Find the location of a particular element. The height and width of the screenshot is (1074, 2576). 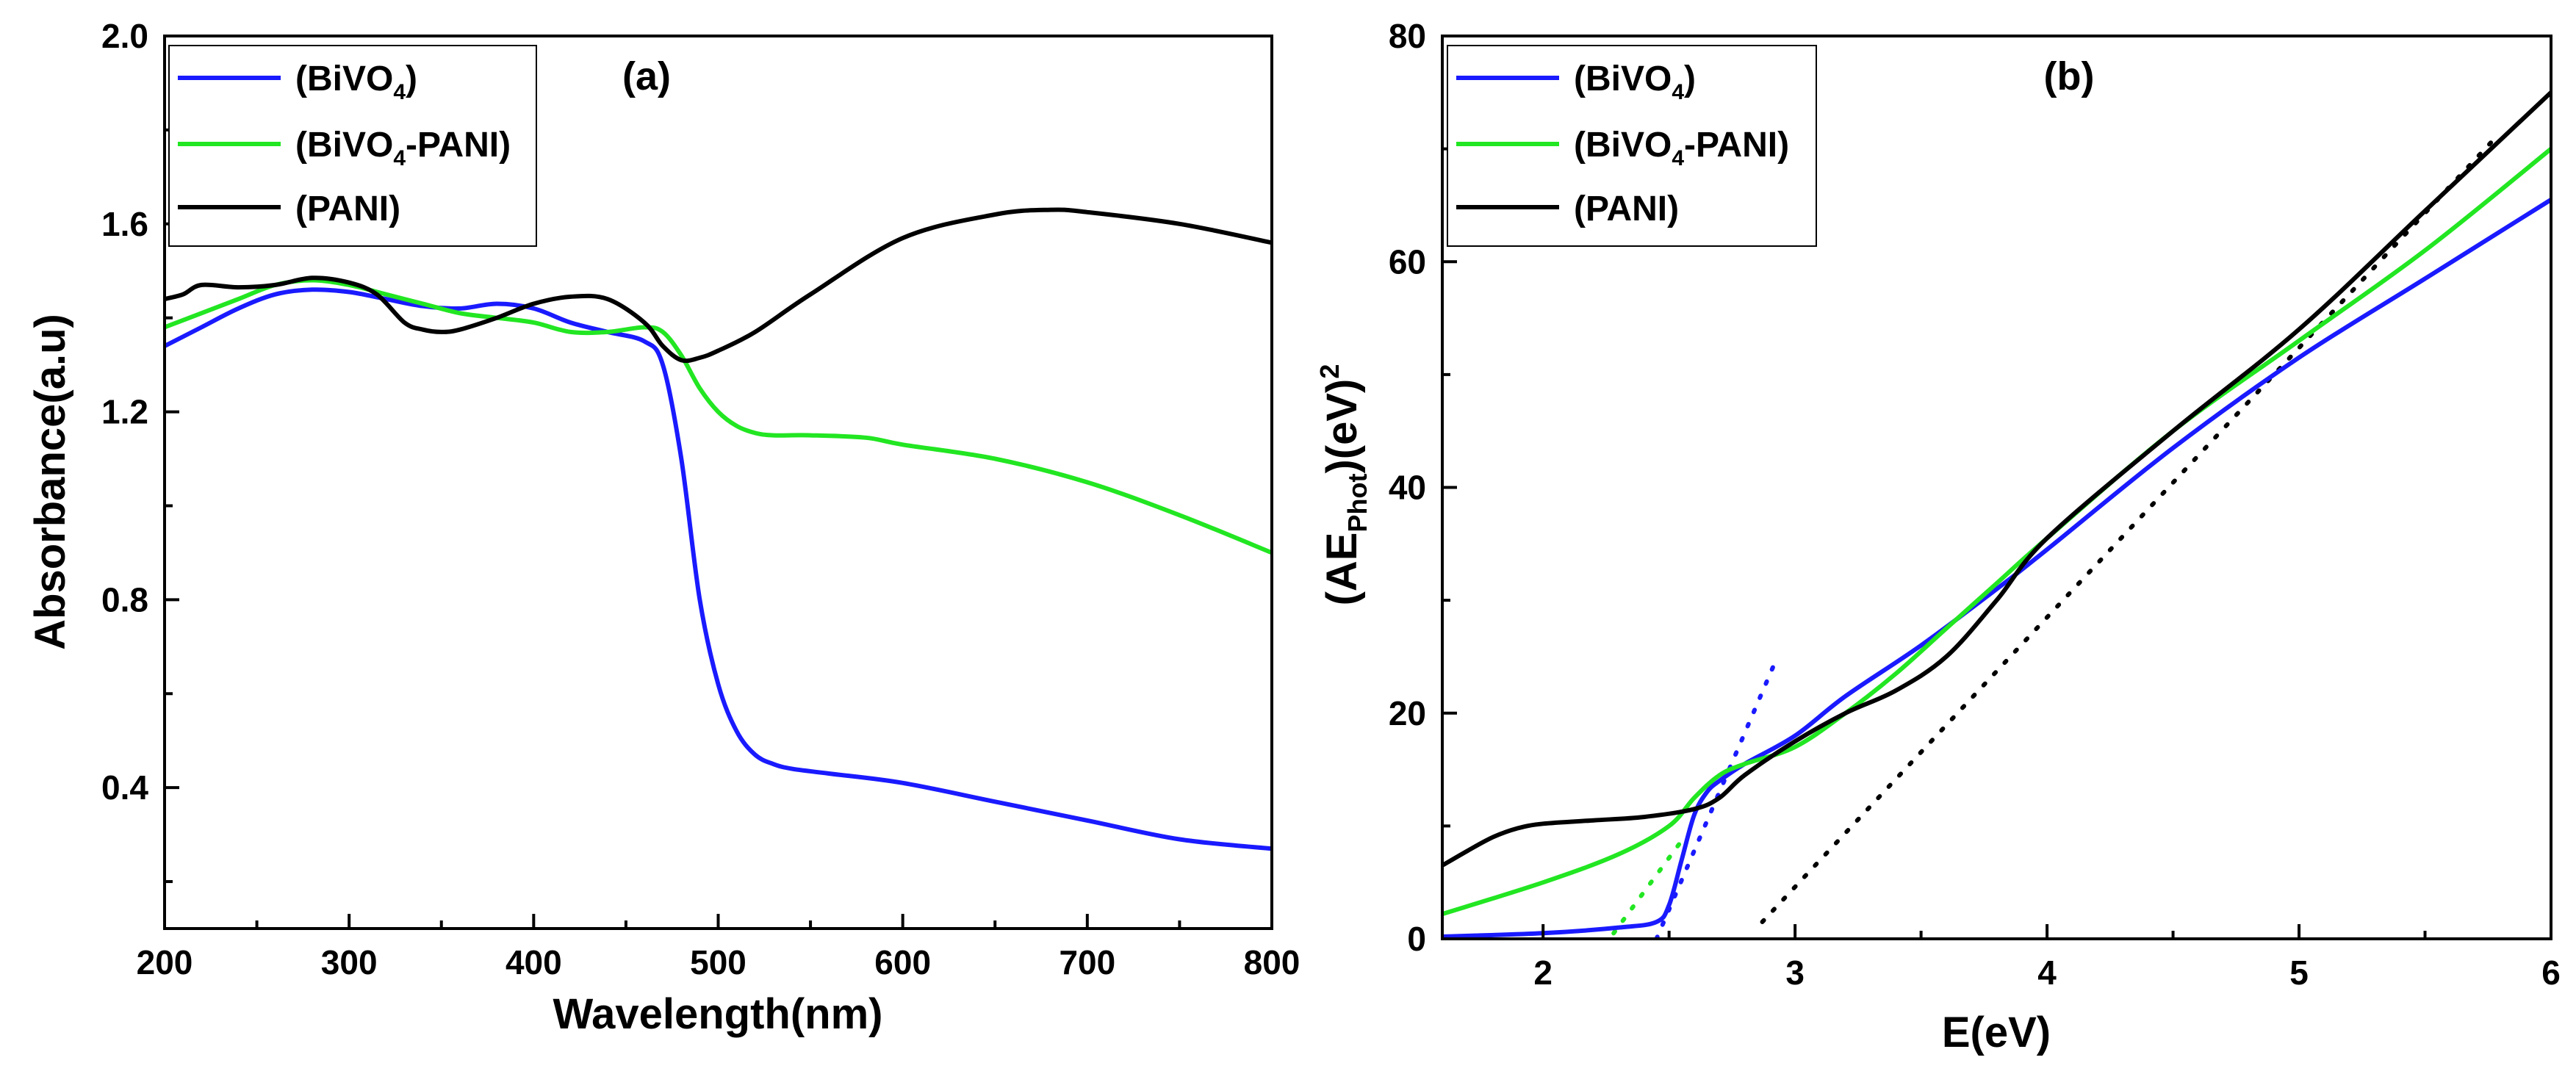

panel-b-legend-label-bivo4-pani: (BiVO4-PANI) is located at coordinates (1681, 148).